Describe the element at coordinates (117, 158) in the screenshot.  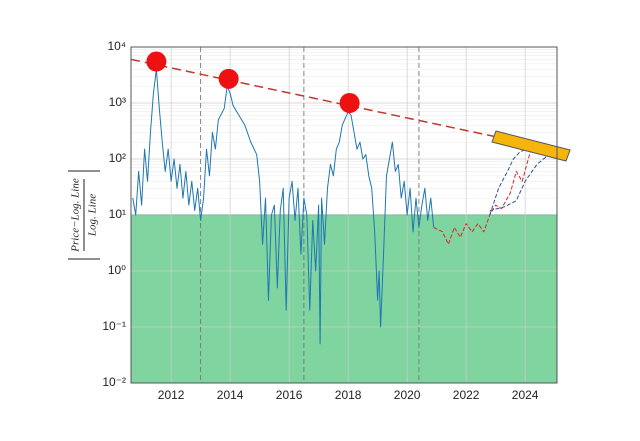
I see `y-tick-label: 10²` at that location.